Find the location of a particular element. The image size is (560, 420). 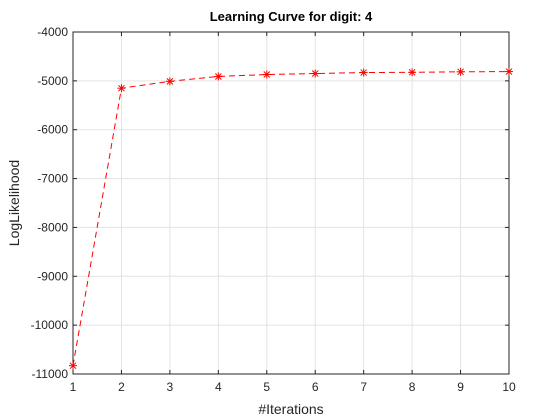

y-tick-label: -9000 is located at coordinates (52, 276).